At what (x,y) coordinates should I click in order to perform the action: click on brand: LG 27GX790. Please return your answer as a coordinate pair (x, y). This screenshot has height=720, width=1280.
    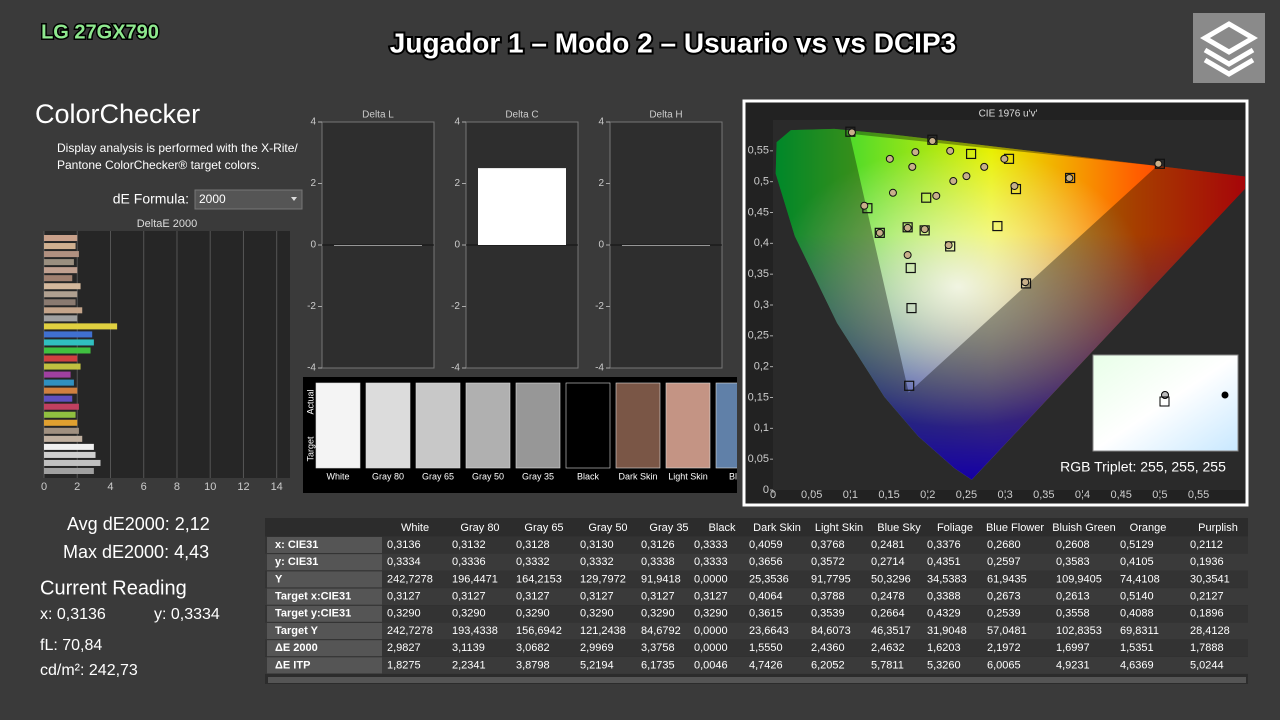
    Looking at the image, I should click on (100, 32).